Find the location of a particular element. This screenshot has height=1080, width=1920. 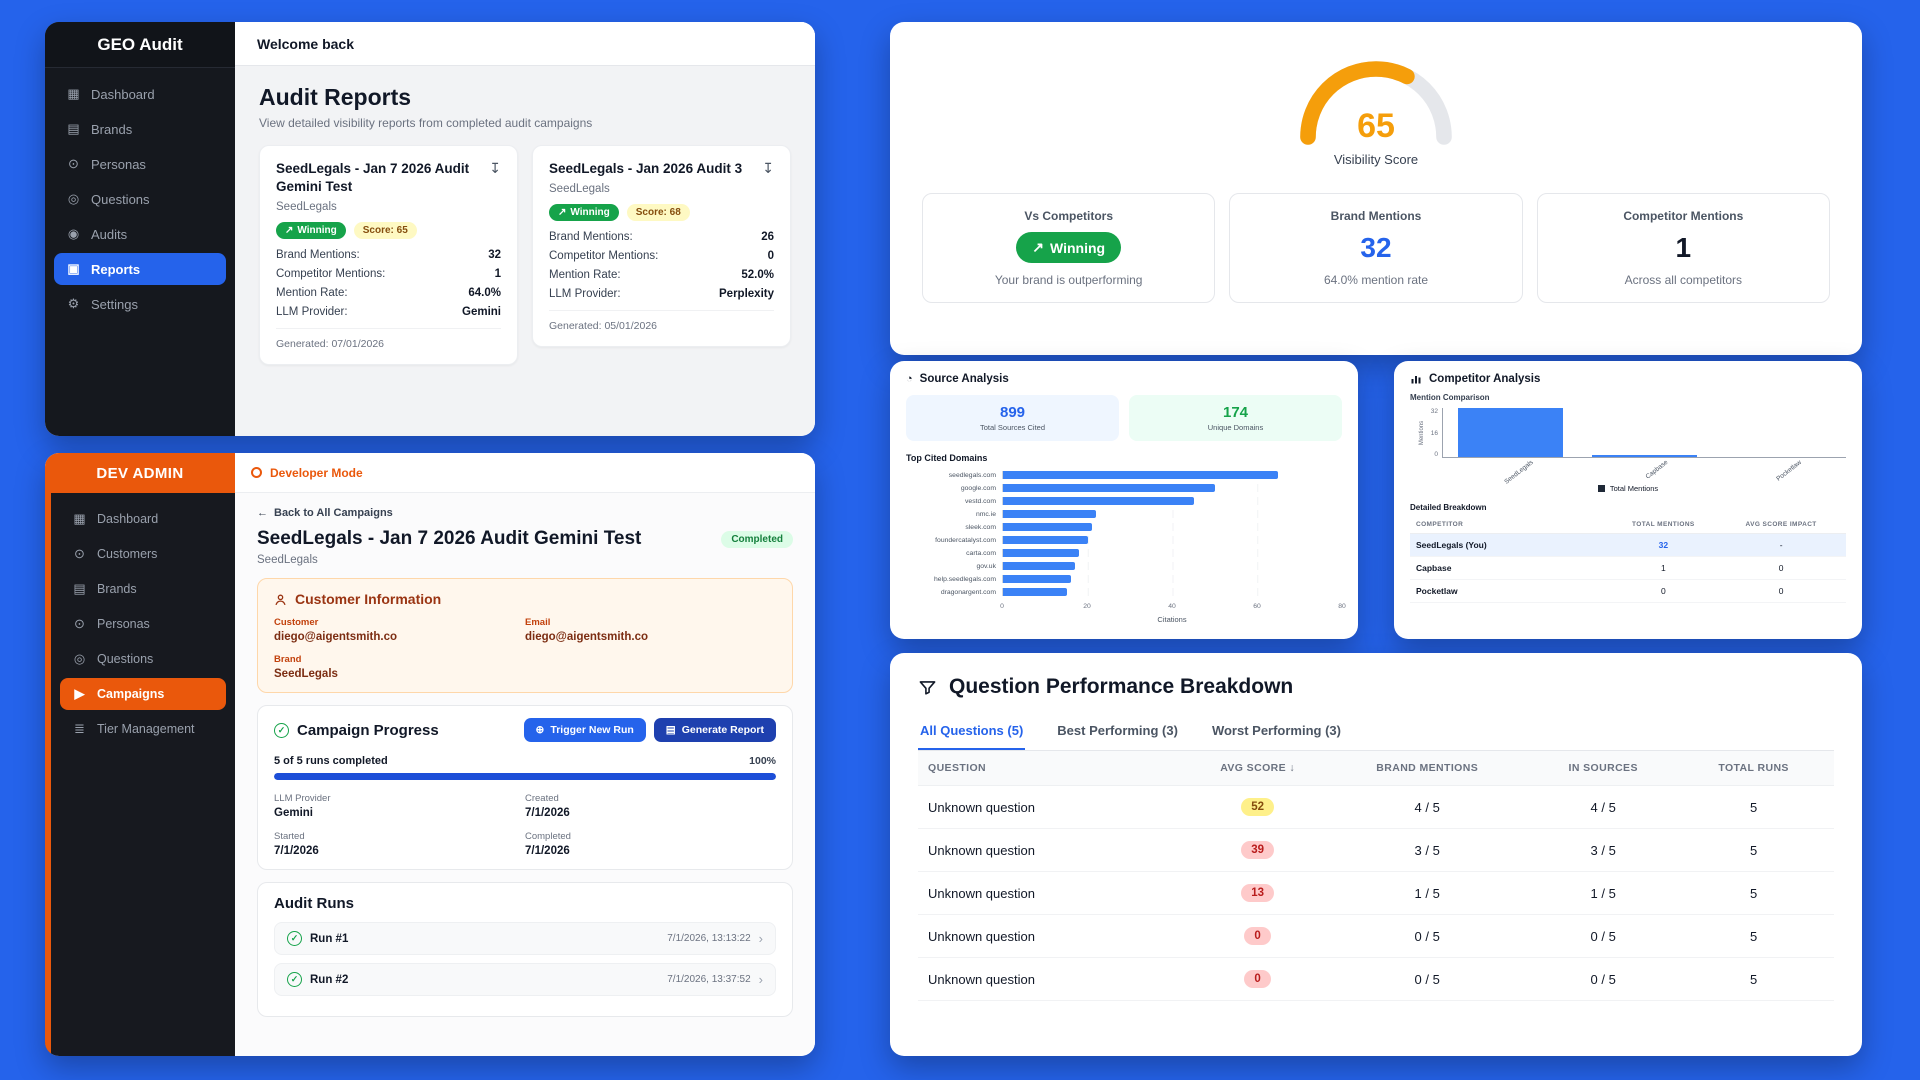

field-label: Brand is located at coordinates (288, 659).